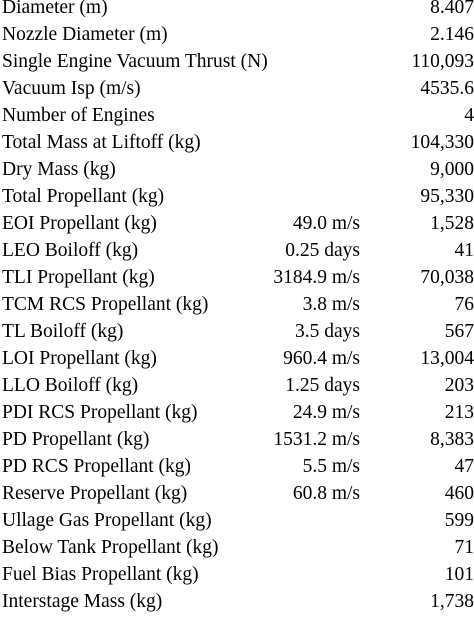 The image size is (474, 621). Describe the element at coordinates (442, 142) in the screenshot. I see `row-value: 104,330` at that location.